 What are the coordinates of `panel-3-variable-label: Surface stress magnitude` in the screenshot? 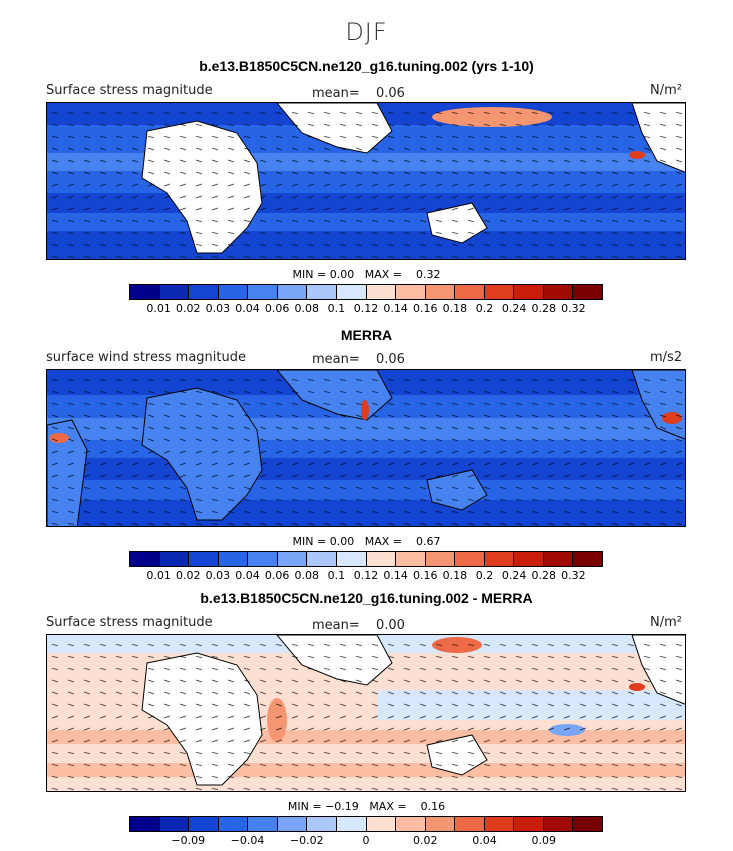 It's located at (129, 622).